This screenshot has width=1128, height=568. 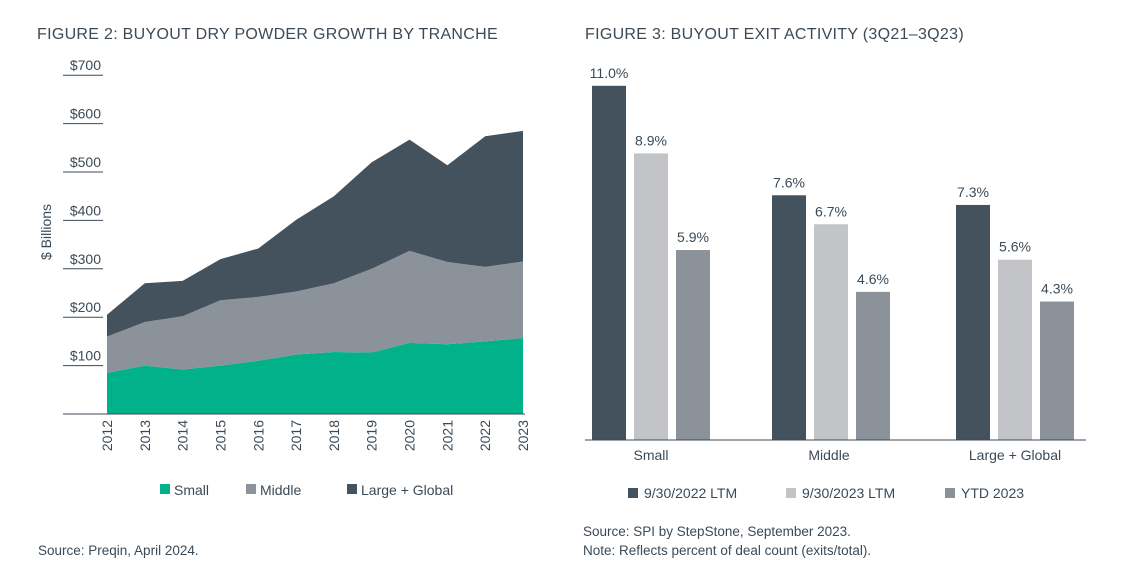 I want to click on bar-small-ytd-2023, so click(x=693, y=345).